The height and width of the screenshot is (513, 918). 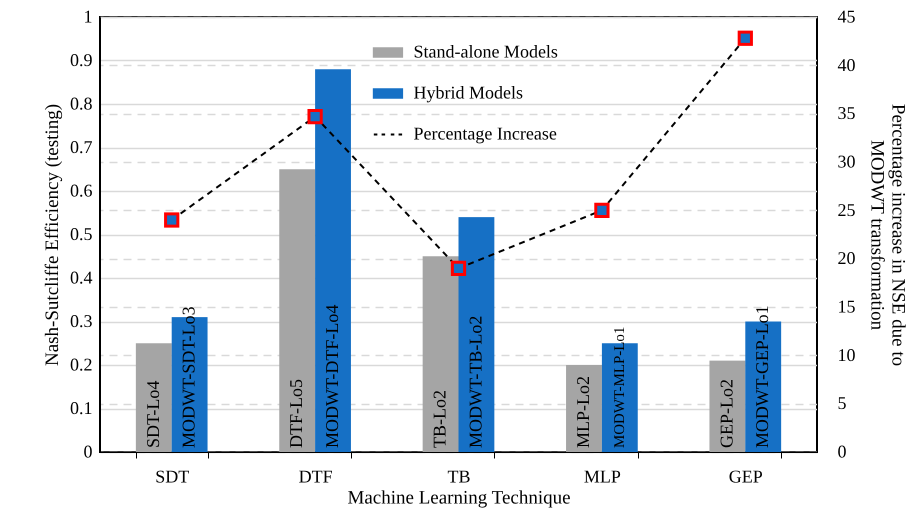 I want to click on y-tick-label: 0.6, so click(x=81, y=190).